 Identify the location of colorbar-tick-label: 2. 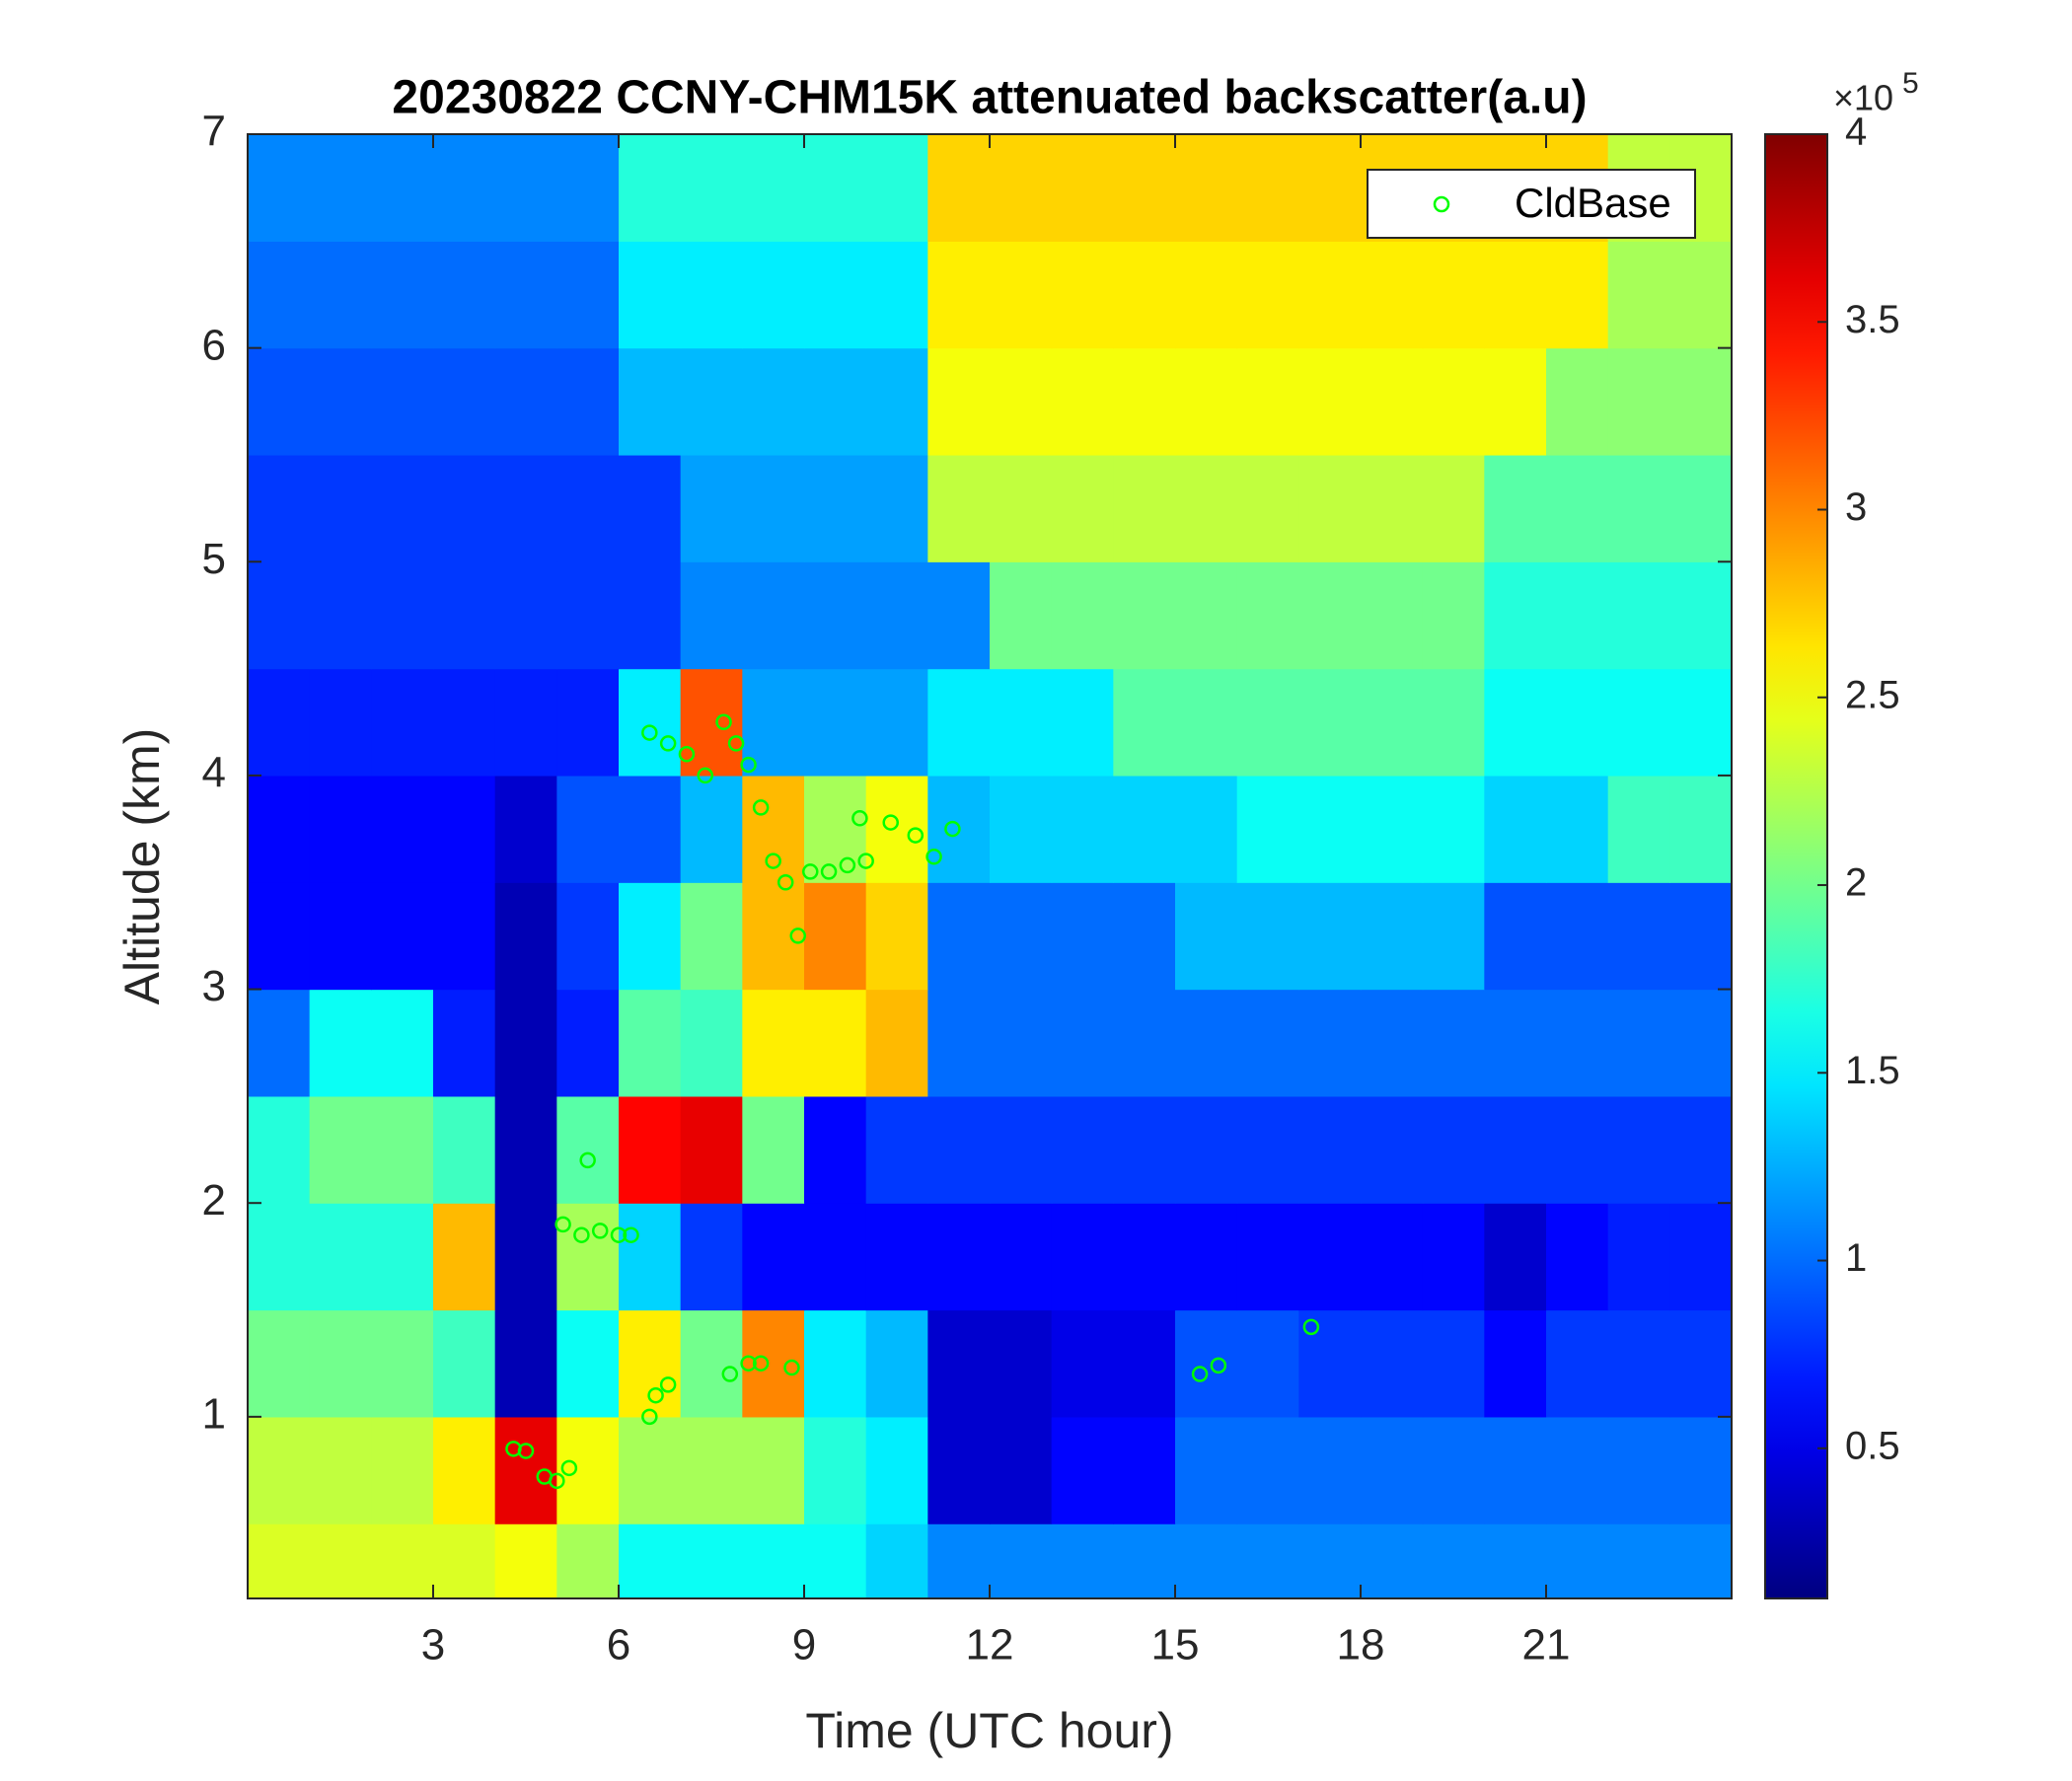
(1856, 883).